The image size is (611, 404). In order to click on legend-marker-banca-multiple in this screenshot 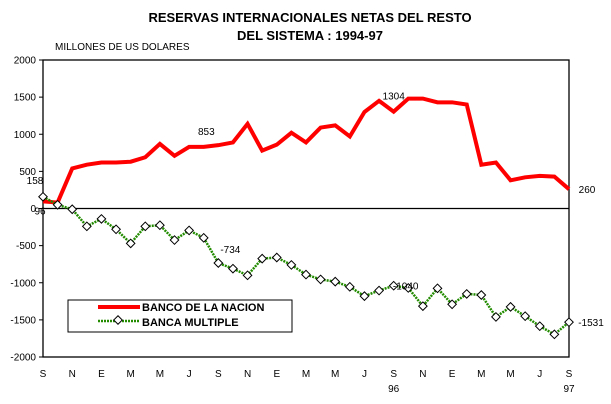, I will do `click(118, 320)`.